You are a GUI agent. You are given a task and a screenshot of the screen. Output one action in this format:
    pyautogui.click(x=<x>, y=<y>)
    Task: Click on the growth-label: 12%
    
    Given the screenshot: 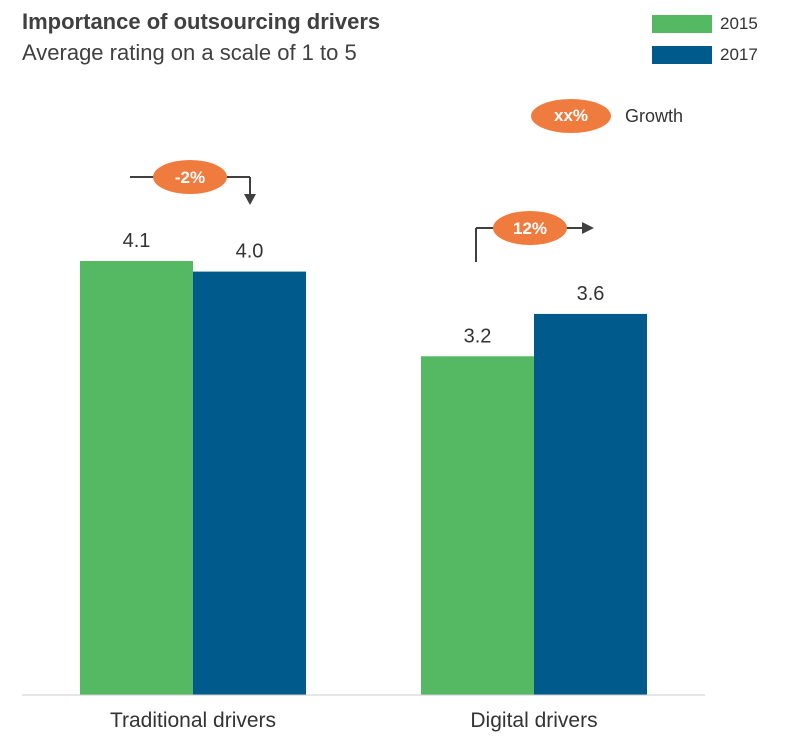 What is the action you would take?
    pyautogui.click(x=530, y=228)
    